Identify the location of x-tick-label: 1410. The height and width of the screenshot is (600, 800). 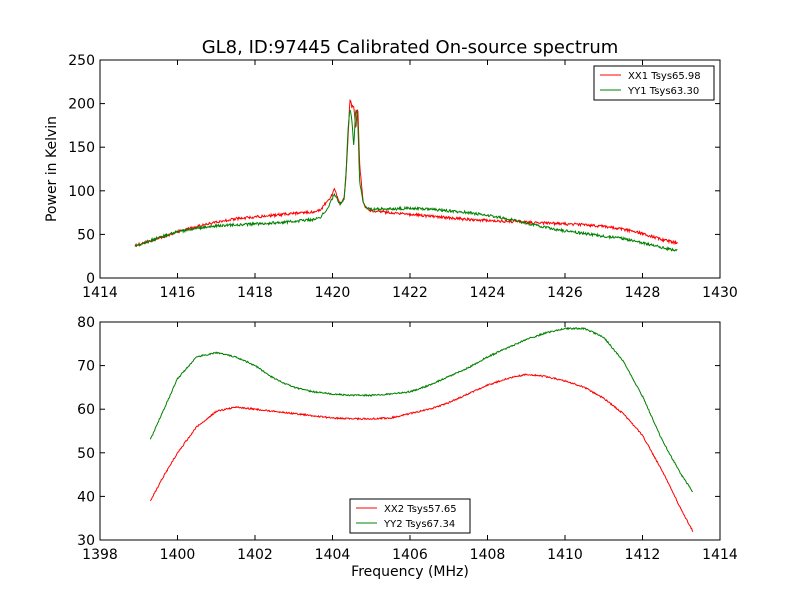
(565, 555).